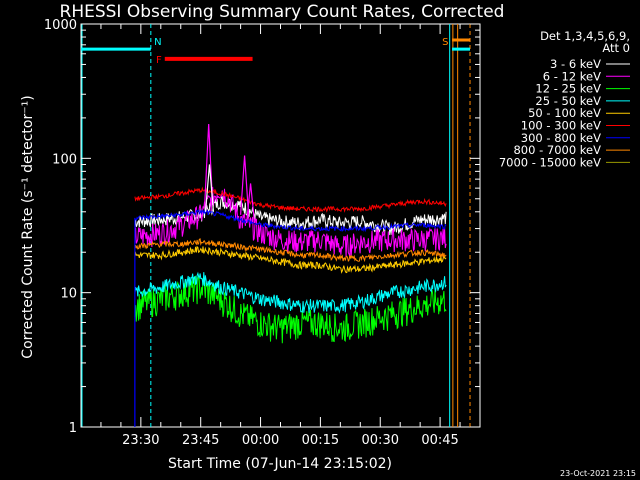  I want to click on marker-label-n: N, so click(157, 42).